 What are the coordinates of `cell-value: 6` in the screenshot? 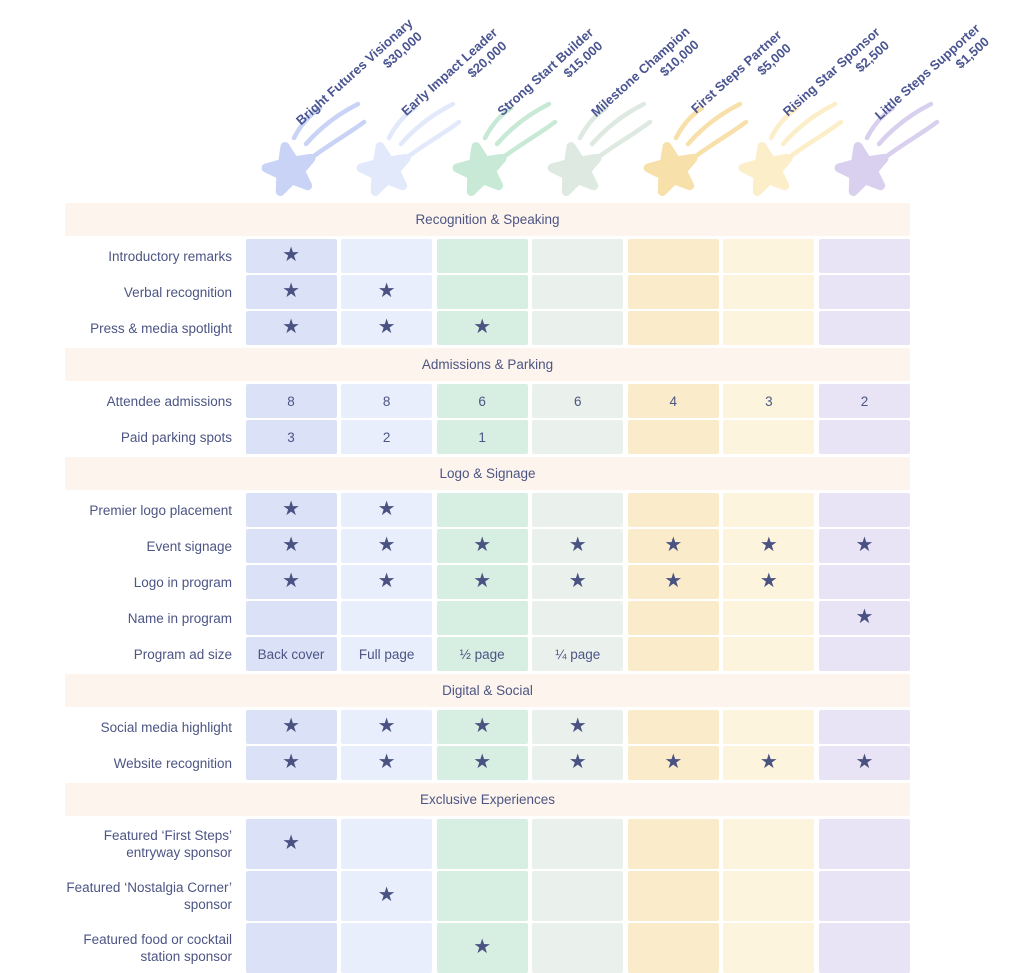 It's located at (577, 401).